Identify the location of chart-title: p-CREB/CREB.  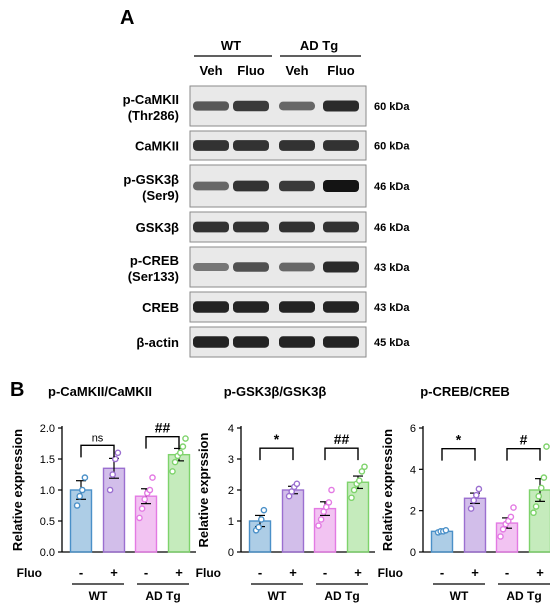
(465, 391).